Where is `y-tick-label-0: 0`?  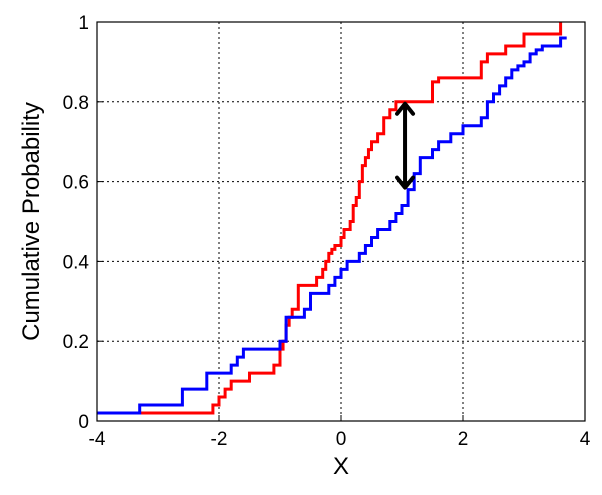
y-tick-label-0: 0 is located at coordinates (83, 422).